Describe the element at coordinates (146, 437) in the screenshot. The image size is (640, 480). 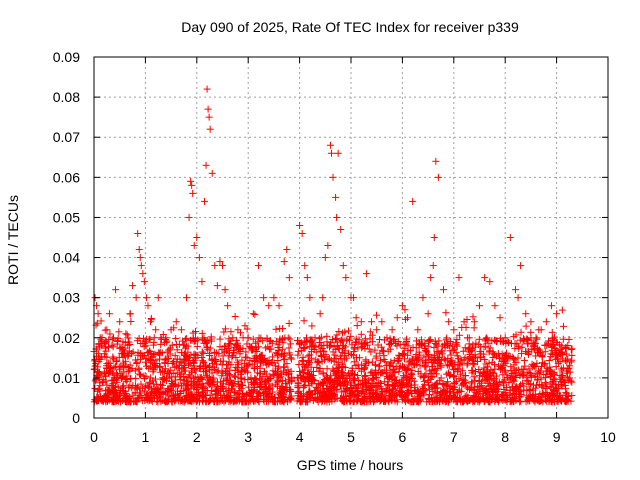
I see `x-tick-label: 1` at that location.